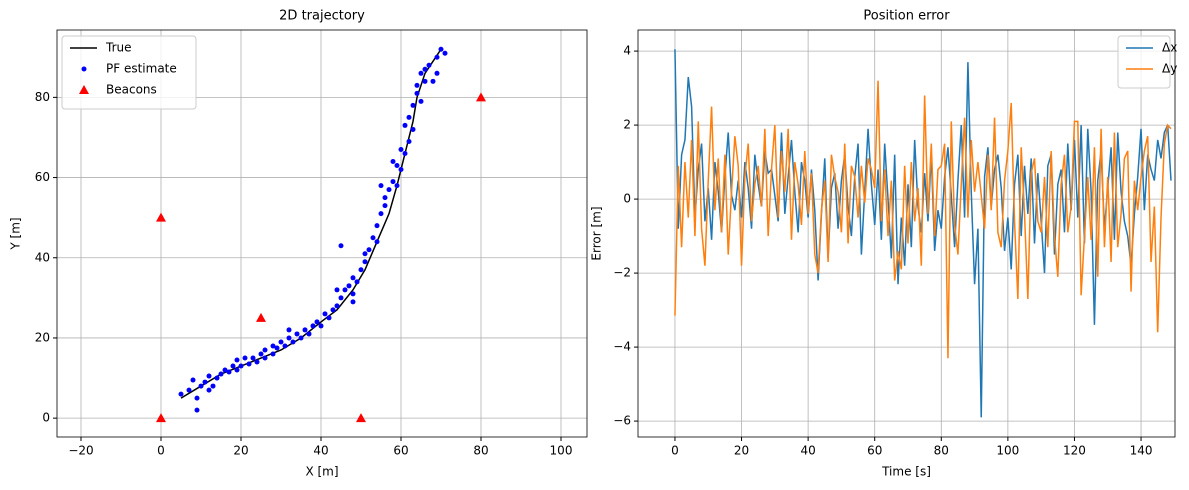 This screenshot has height=490, width=1189. I want to click on legend-label: Δx, so click(1169, 48).